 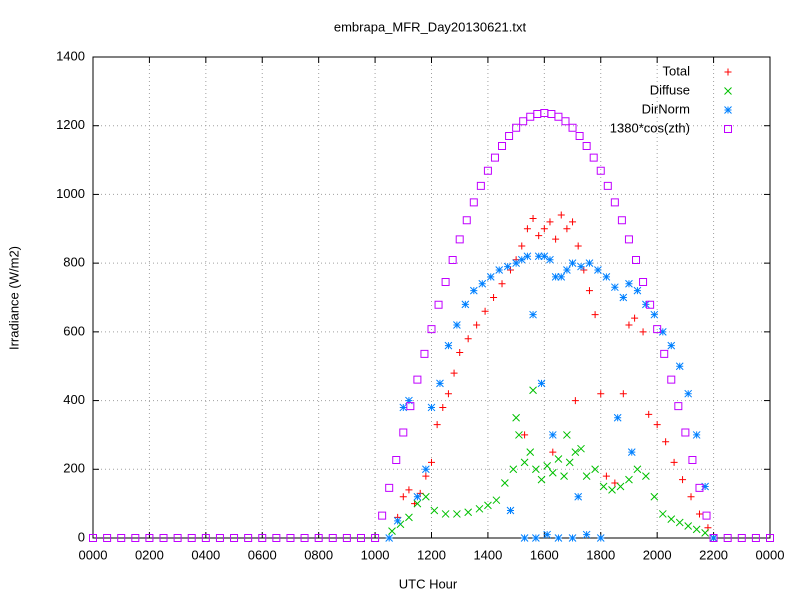 What do you see at coordinates (13, 298) in the screenshot?
I see `y-axis-label: Irradiance (W/m2)` at bounding box center [13, 298].